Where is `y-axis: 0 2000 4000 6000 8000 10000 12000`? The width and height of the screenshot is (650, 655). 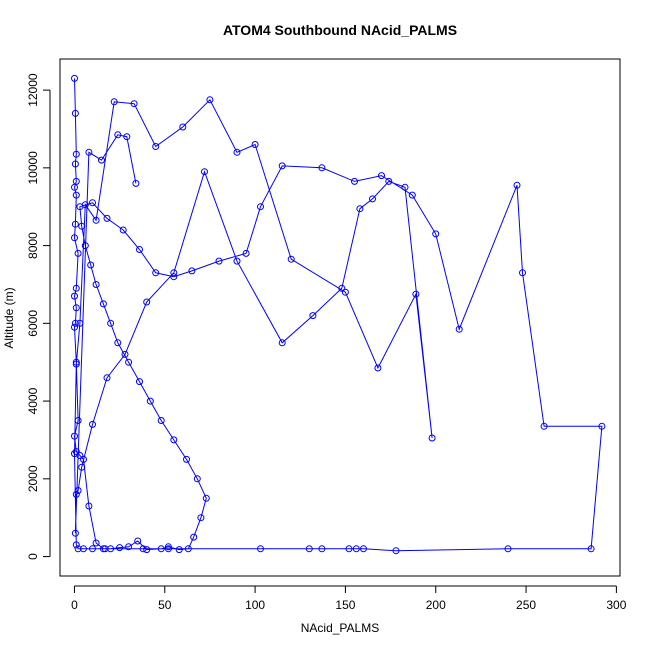 y-axis: 0 2000 4000 6000 8000 10000 12000 is located at coordinates (38, 316).